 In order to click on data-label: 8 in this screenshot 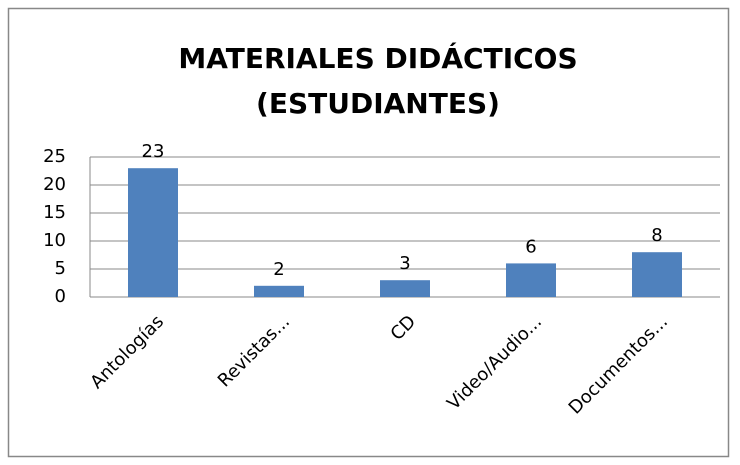, I will do `click(656, 235)`.